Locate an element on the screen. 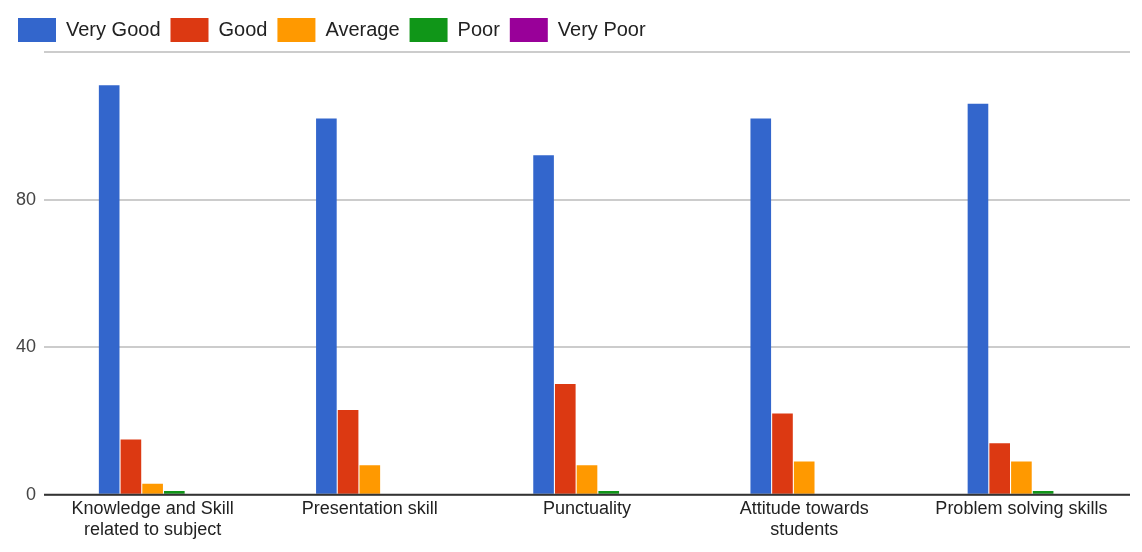  x-tick-label: Punctuality is located at coordinates (587, 507).